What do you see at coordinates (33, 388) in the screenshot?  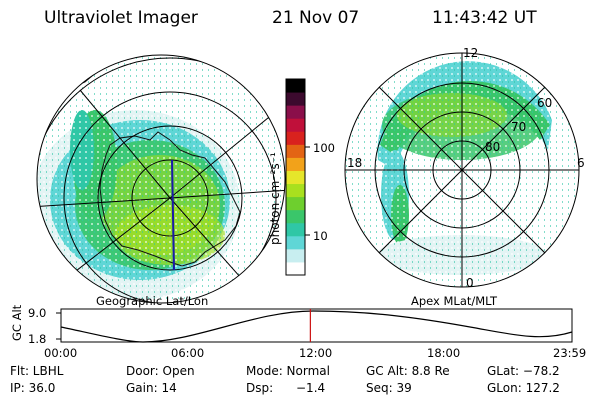 I see `ip-info: IP: 36.0` at bounding box center [33, 388].